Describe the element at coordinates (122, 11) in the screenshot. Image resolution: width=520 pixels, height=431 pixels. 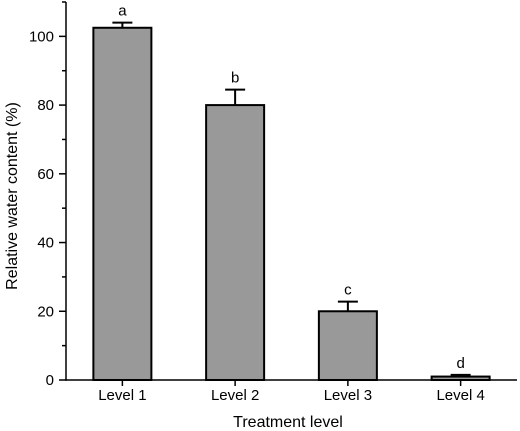
I see `significance-label: a` at that location.